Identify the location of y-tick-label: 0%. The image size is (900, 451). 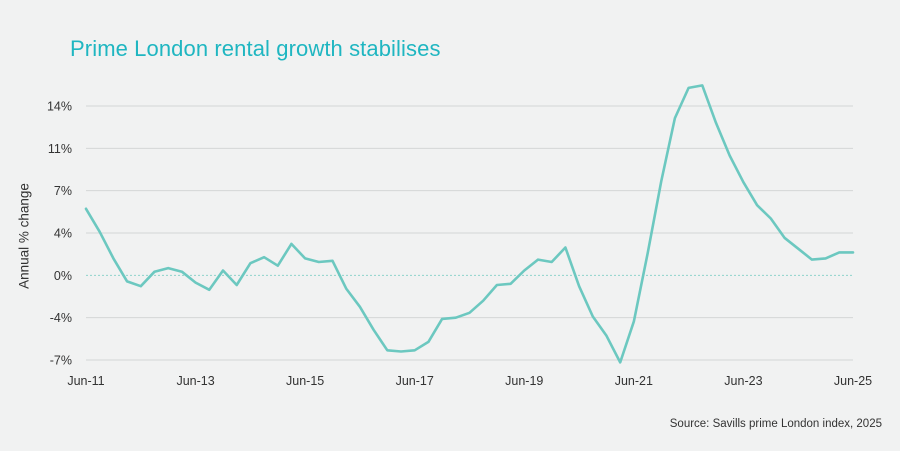
(63, 276).